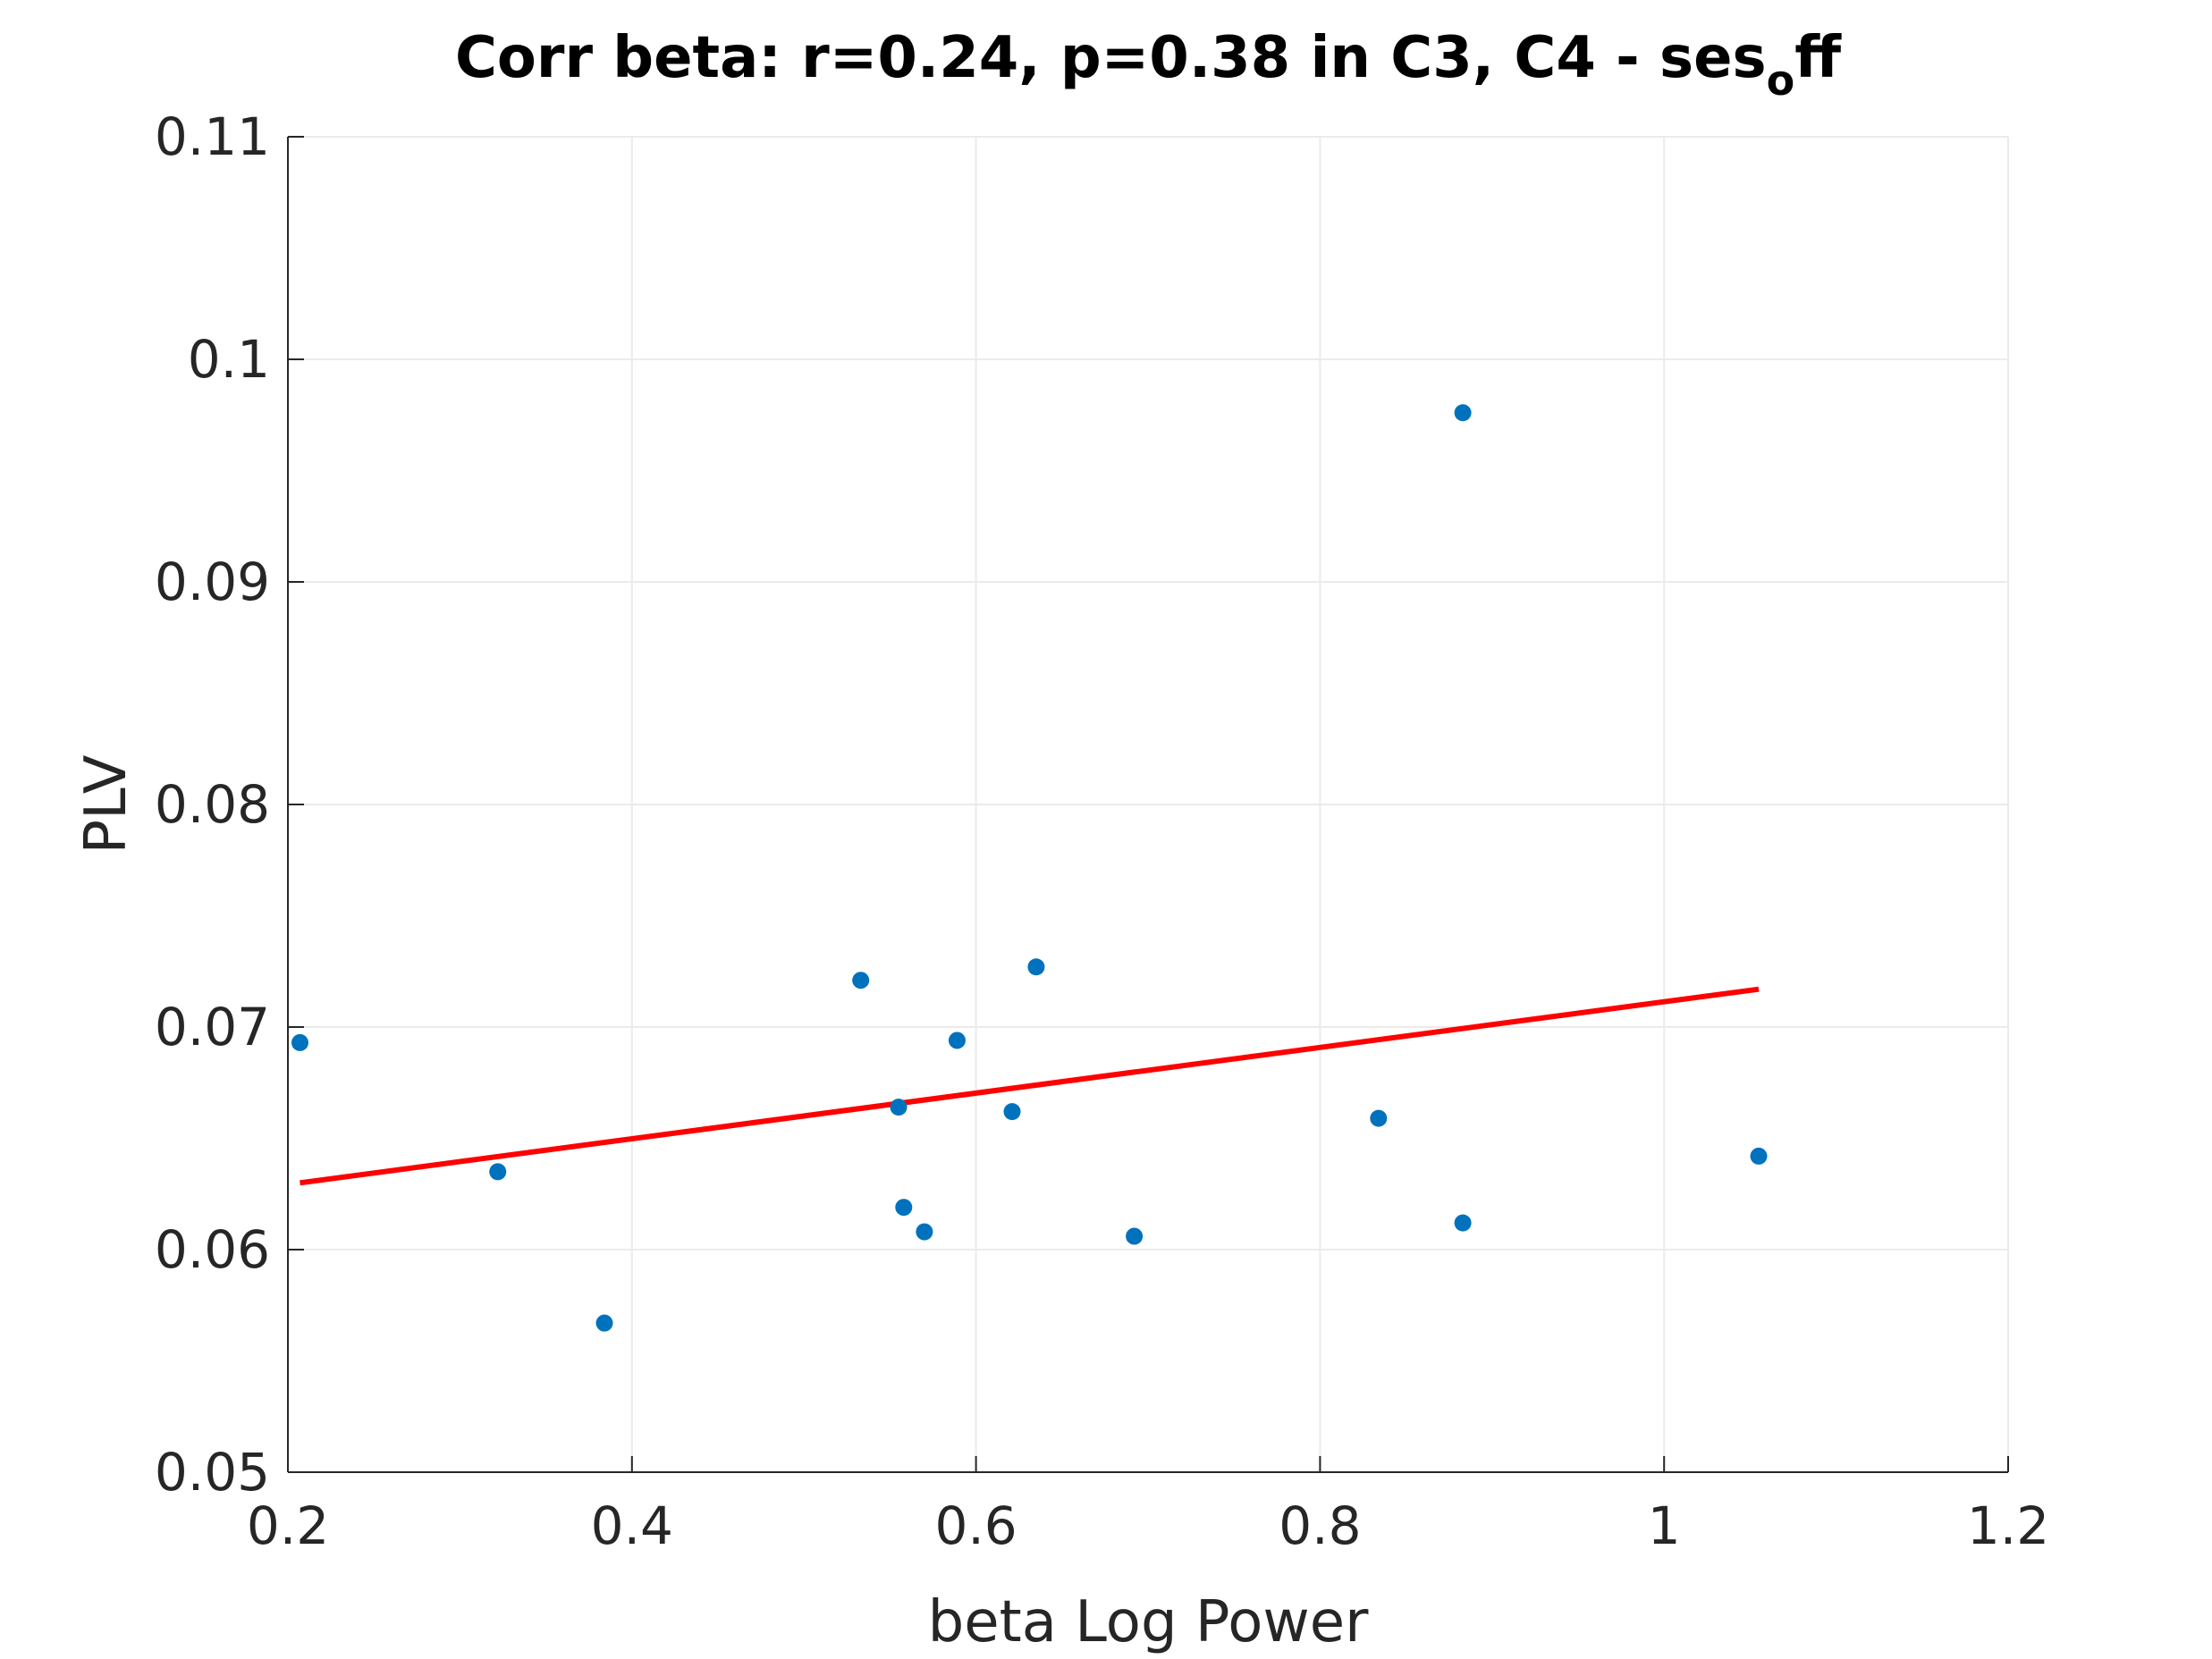 The height and width of the screenshot is (1659, 2212). What do you see at coordinates (212, 1027) in the screenshot?
I see `y-tick-label: 0.07` at bounding box center [212, 1027].